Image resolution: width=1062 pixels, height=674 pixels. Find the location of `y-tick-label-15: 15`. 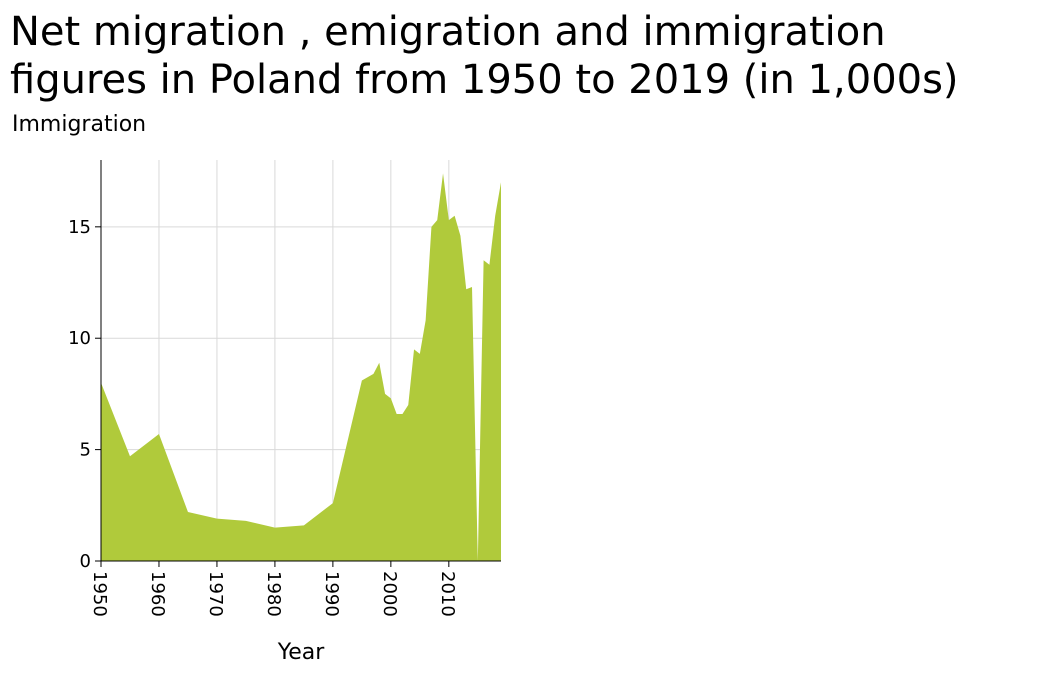

y-tick-label-15: 15 is located at coordinates (79, 227).